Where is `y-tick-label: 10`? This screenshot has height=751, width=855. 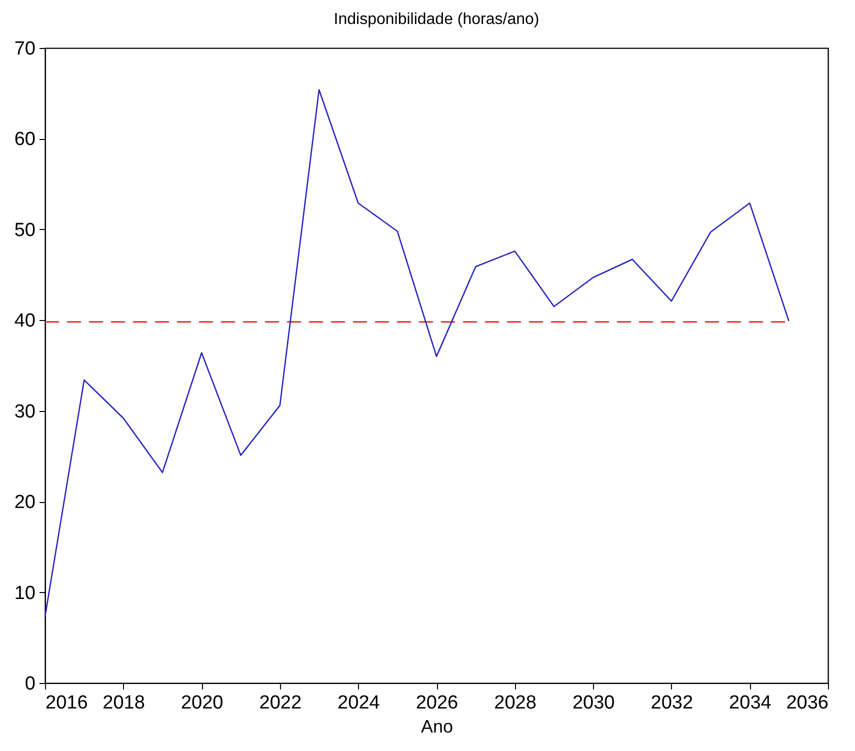
y-tick-label: 10 is located at coordinates (25, 593).